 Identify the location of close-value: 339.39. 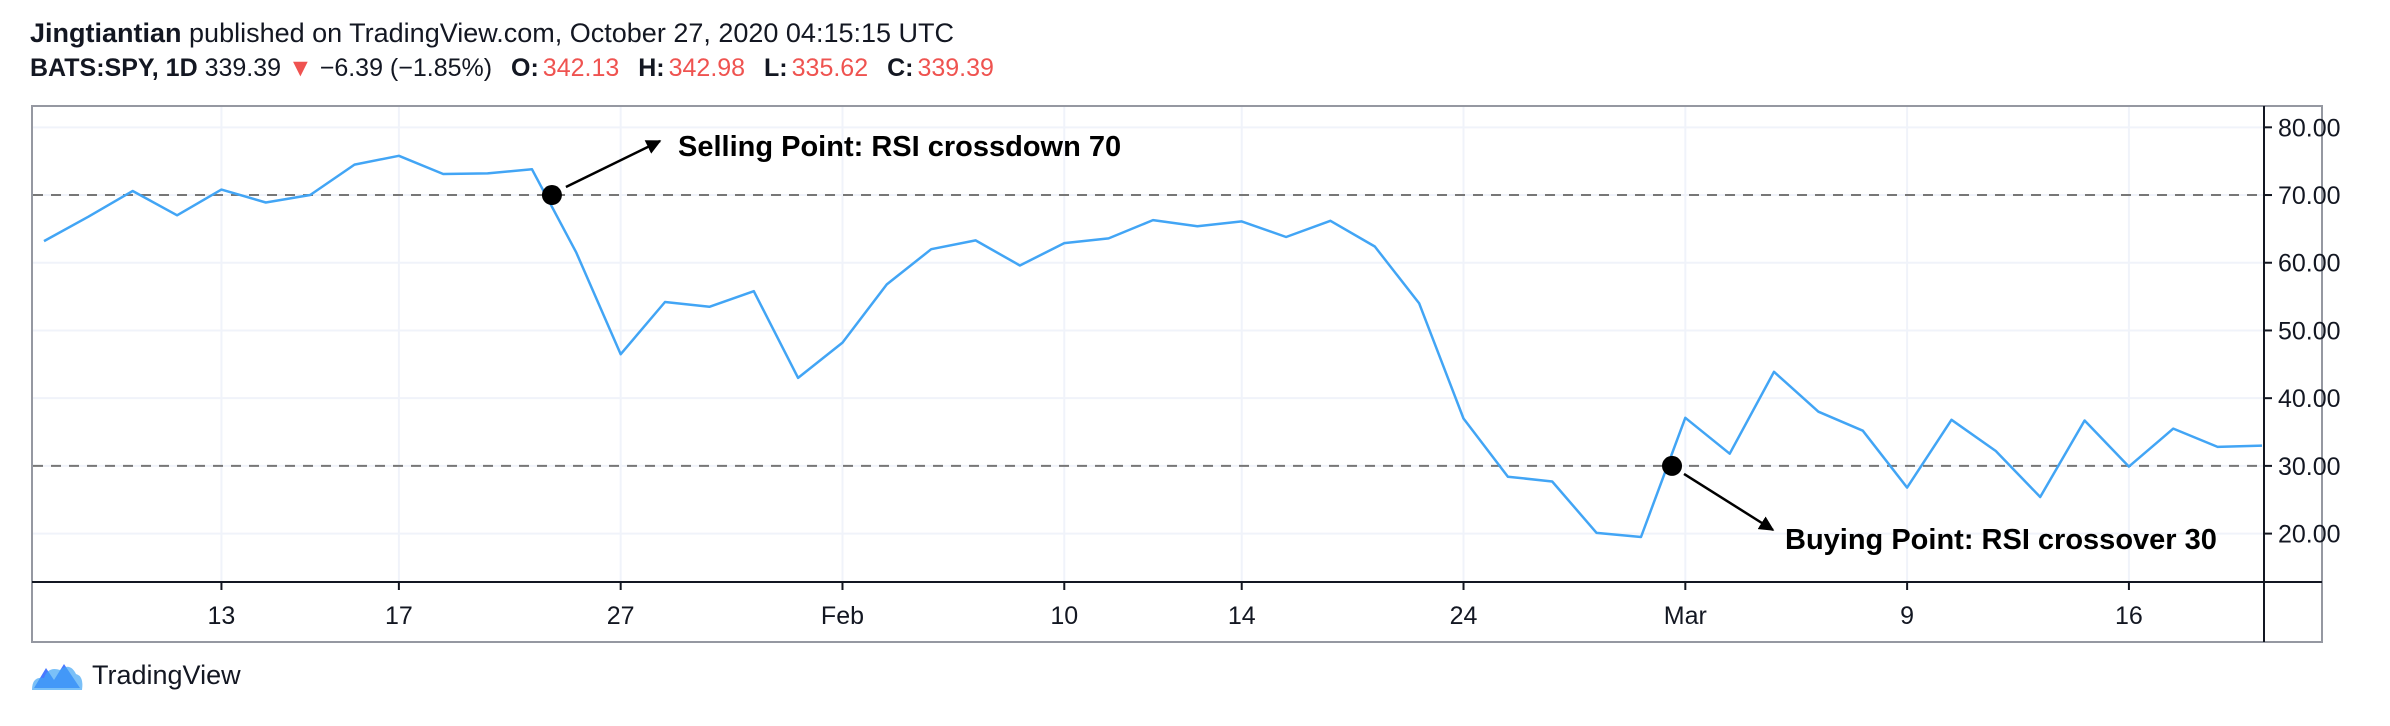
(955, 68).